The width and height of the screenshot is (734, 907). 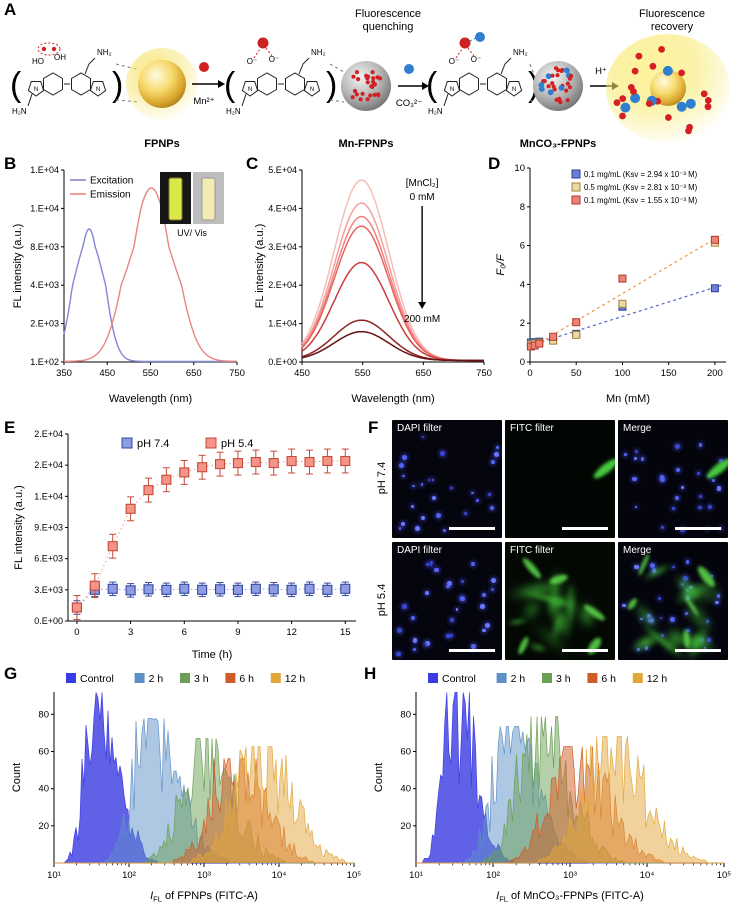 What do you see at coordinates (422, 319) in the screenshot?
I see `annotation-end: 200 mM` at bounding box center [422, 319].